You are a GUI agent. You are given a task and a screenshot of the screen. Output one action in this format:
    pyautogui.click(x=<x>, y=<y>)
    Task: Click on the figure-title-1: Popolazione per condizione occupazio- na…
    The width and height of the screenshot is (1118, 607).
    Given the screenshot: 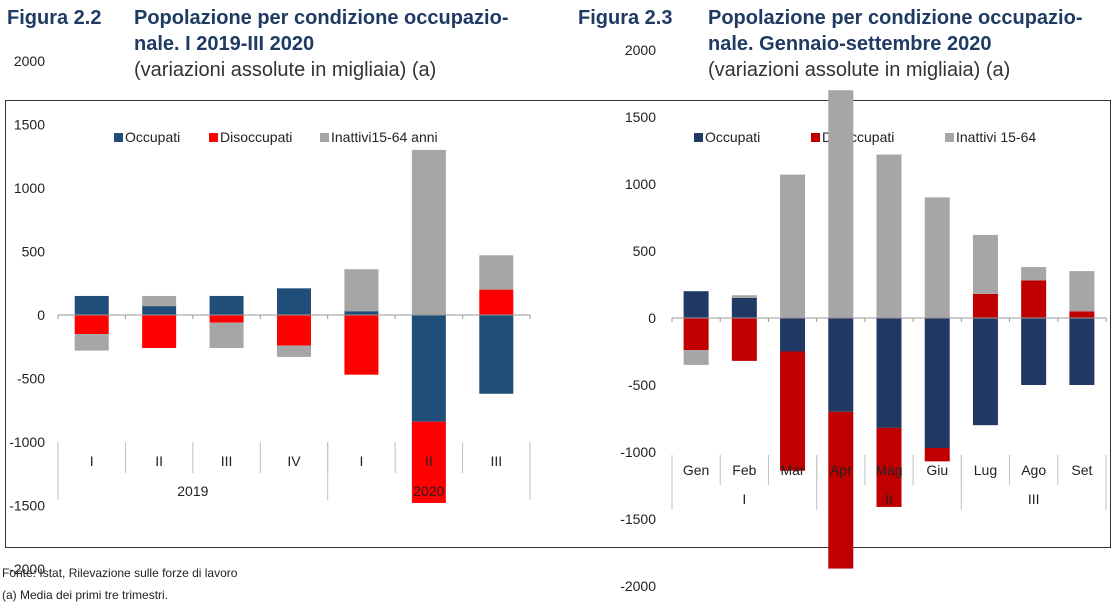 What is the action you would take?
    pyautogui.click(x=344, y=44)
    